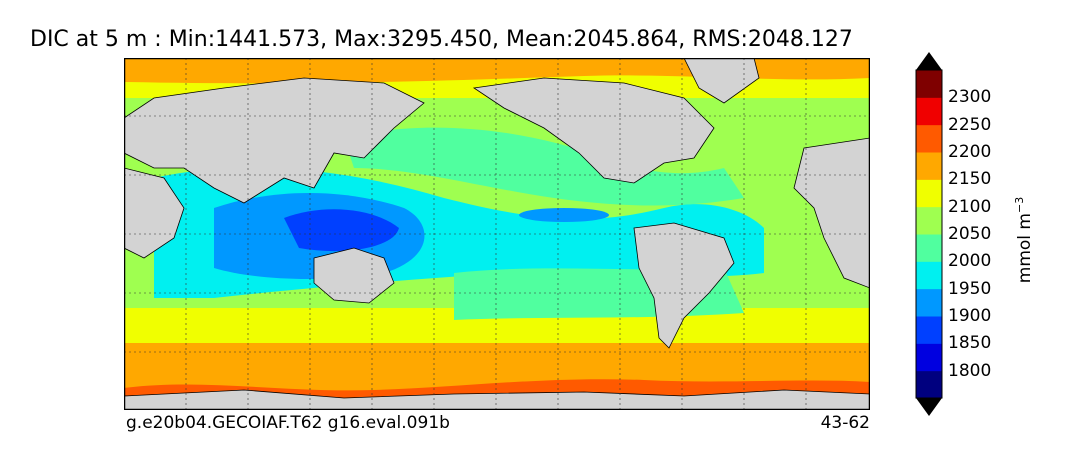 The width and height of the screenshot is (1066, 464). What do you see at coordinates (929, 407) in the screenshot?
I see `colorbar-min-arrow` at bounding box center [929, 407].